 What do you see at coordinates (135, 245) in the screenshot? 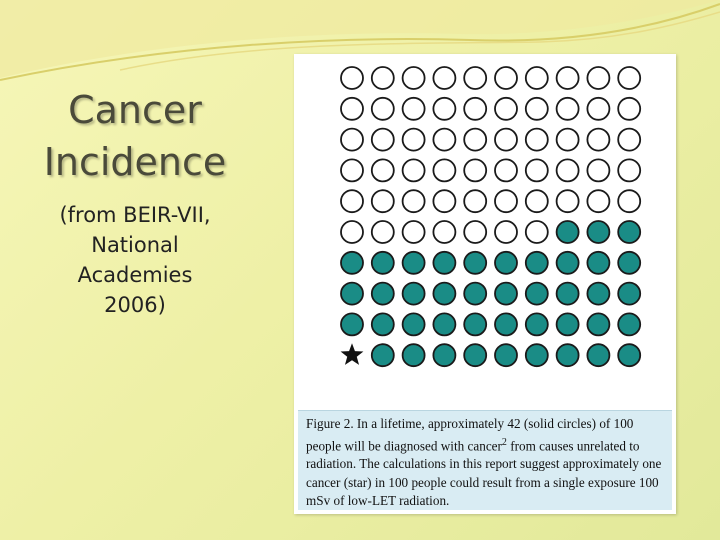
I see `subtitle-line-2: National` at bounding box center [135, 245].